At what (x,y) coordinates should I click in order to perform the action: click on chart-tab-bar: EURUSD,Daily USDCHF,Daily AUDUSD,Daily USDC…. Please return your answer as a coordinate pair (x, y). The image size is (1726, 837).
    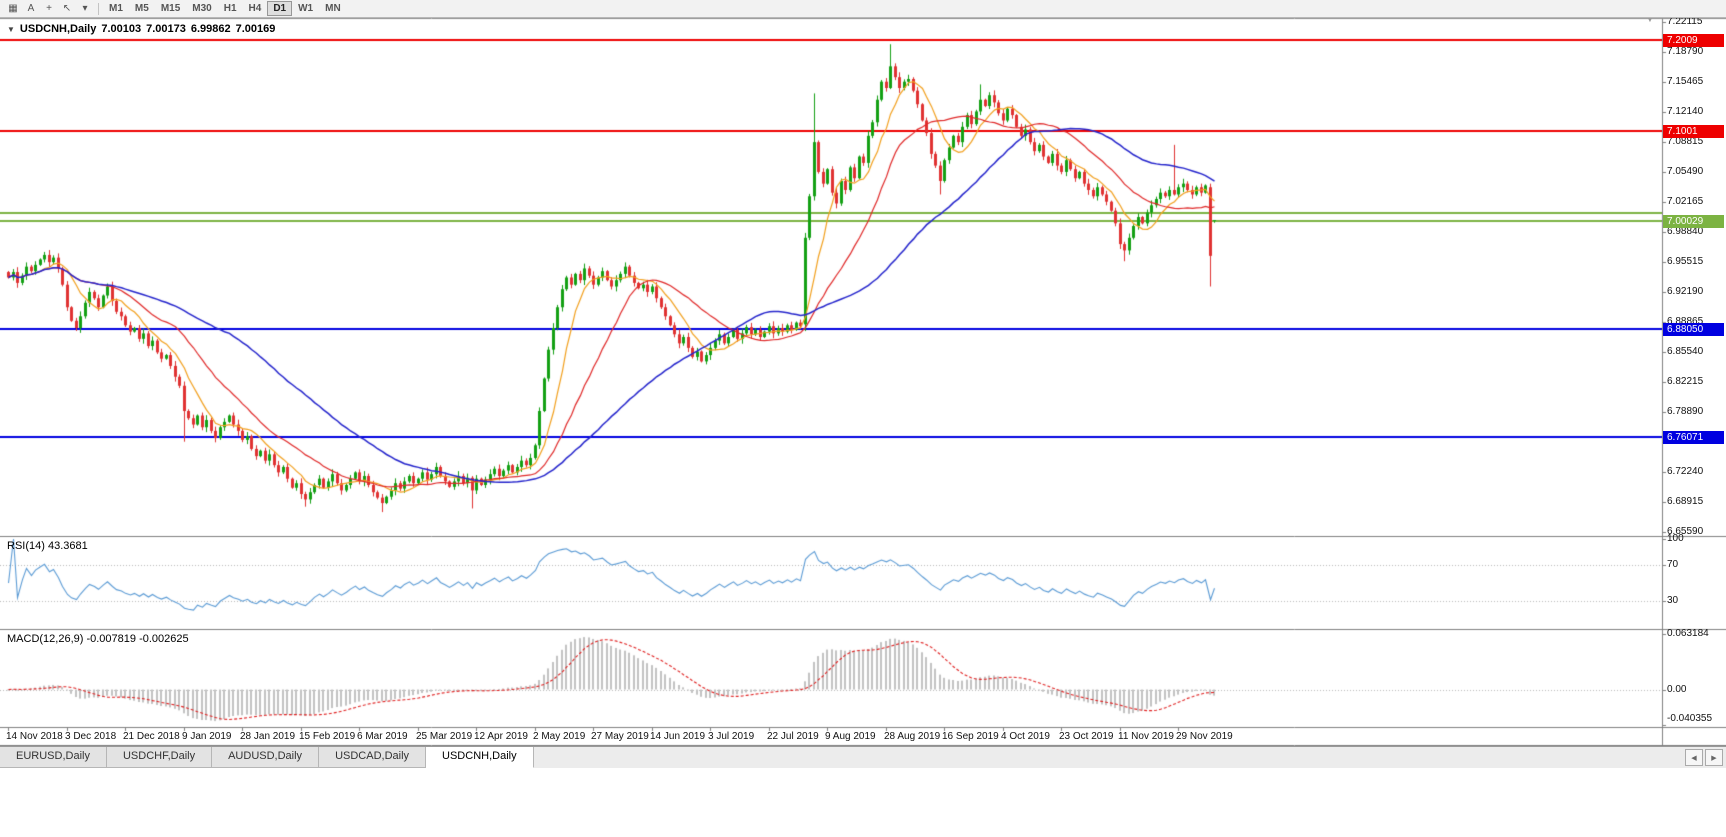
    Looking at the image, I should click on (863, 757).